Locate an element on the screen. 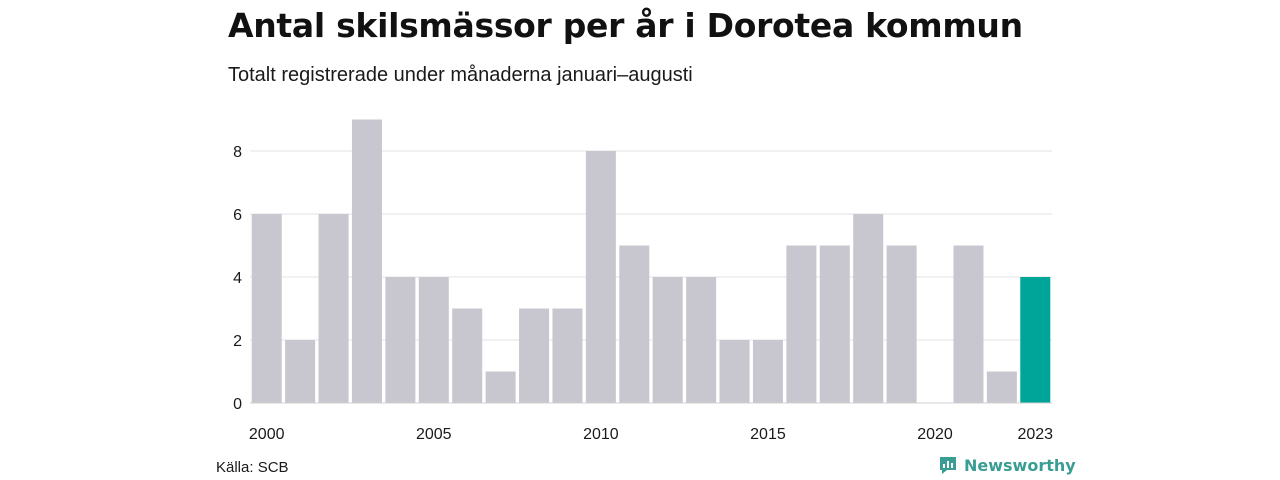 The height and width of the screenshot is (480, 1280). bar-2015 is located at coordinates (767, 371).